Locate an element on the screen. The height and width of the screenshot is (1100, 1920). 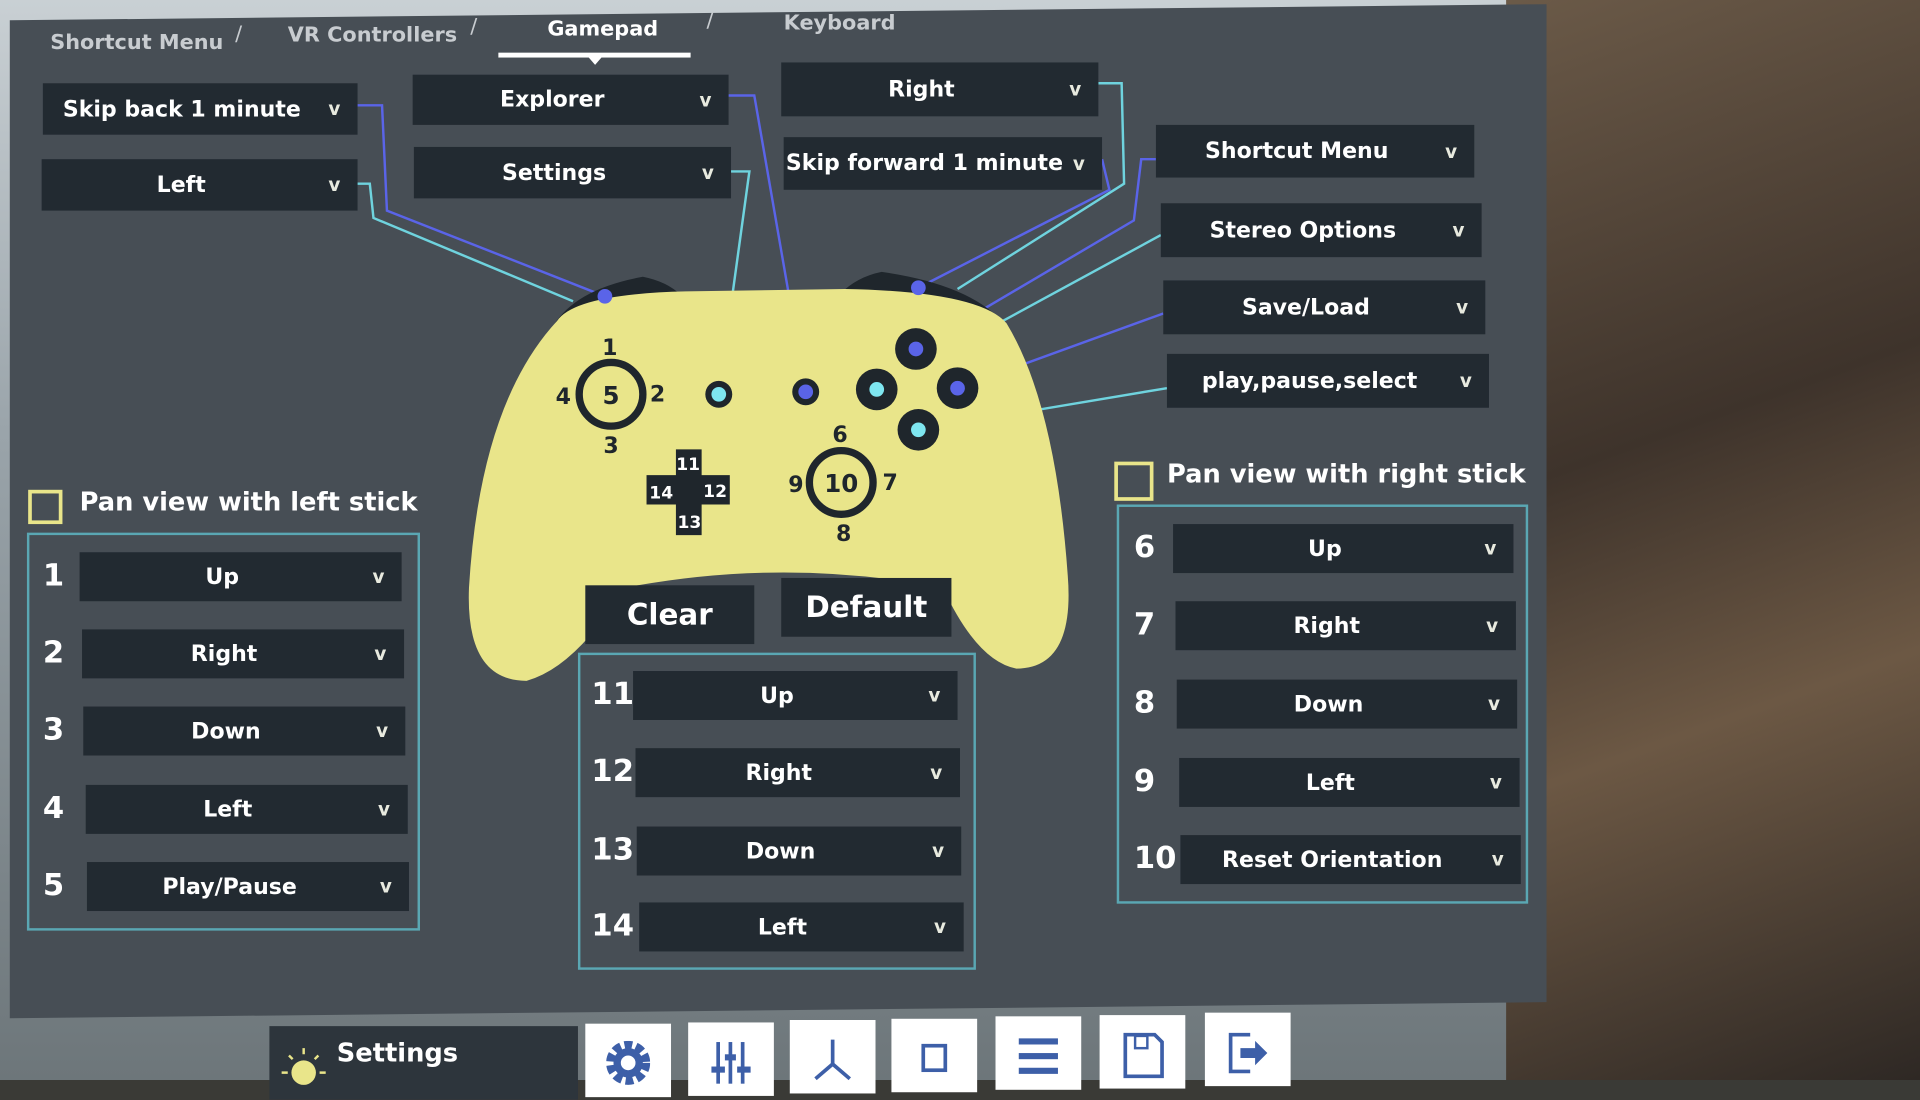
dpad-row-number: 11 is located at coordinates (613, 693).